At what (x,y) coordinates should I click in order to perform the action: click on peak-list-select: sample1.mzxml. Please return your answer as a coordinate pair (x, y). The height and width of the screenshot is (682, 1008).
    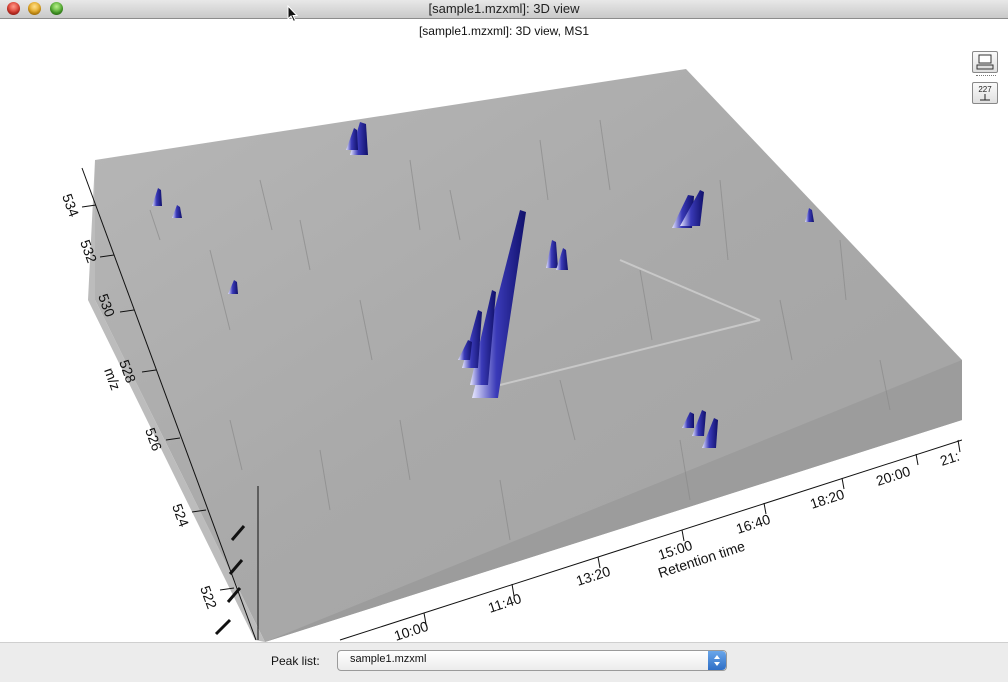
    Looking at the image, I should click on (532, 660).